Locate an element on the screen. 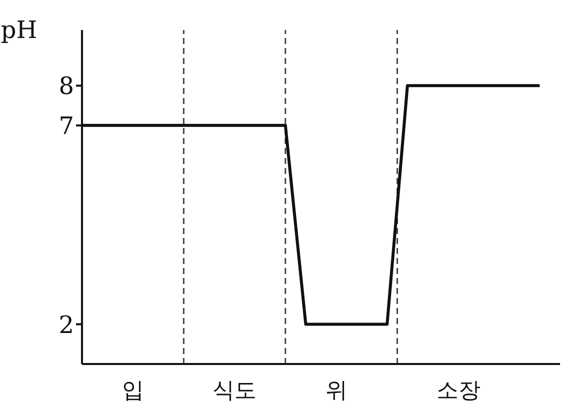 The image size is (580, 414). y-axis-title: pH is located at coordinates (19, 30).